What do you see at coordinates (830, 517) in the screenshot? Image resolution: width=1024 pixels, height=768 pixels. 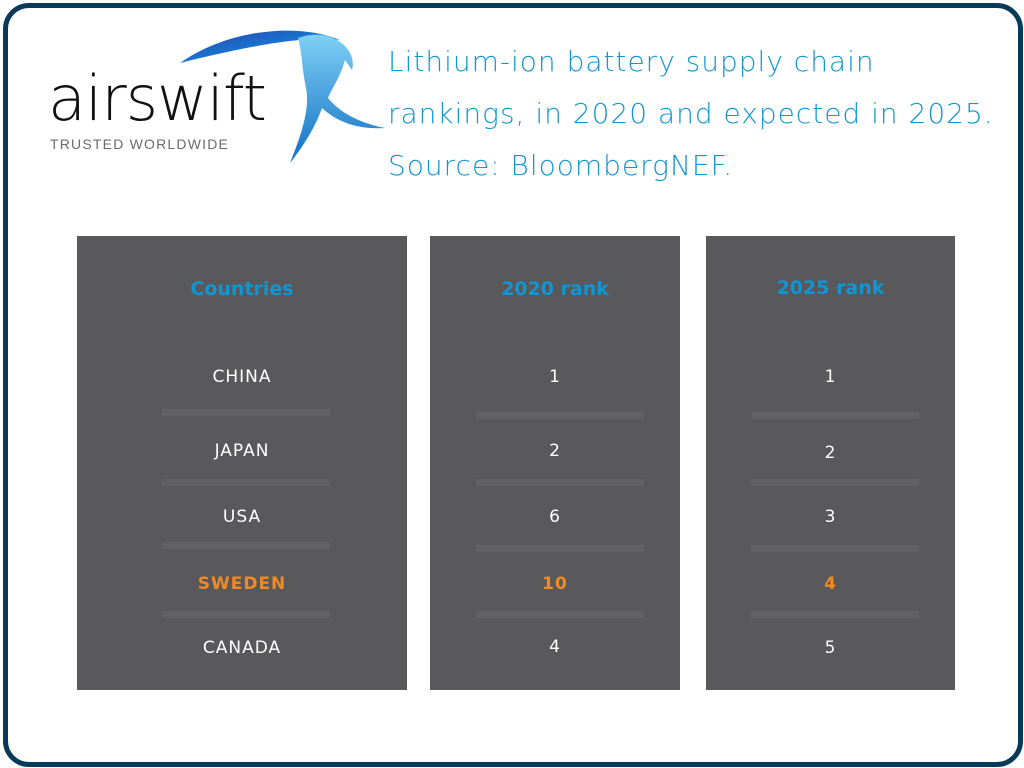 I see `rank-cell: 3` at bounding box center [830, 517].